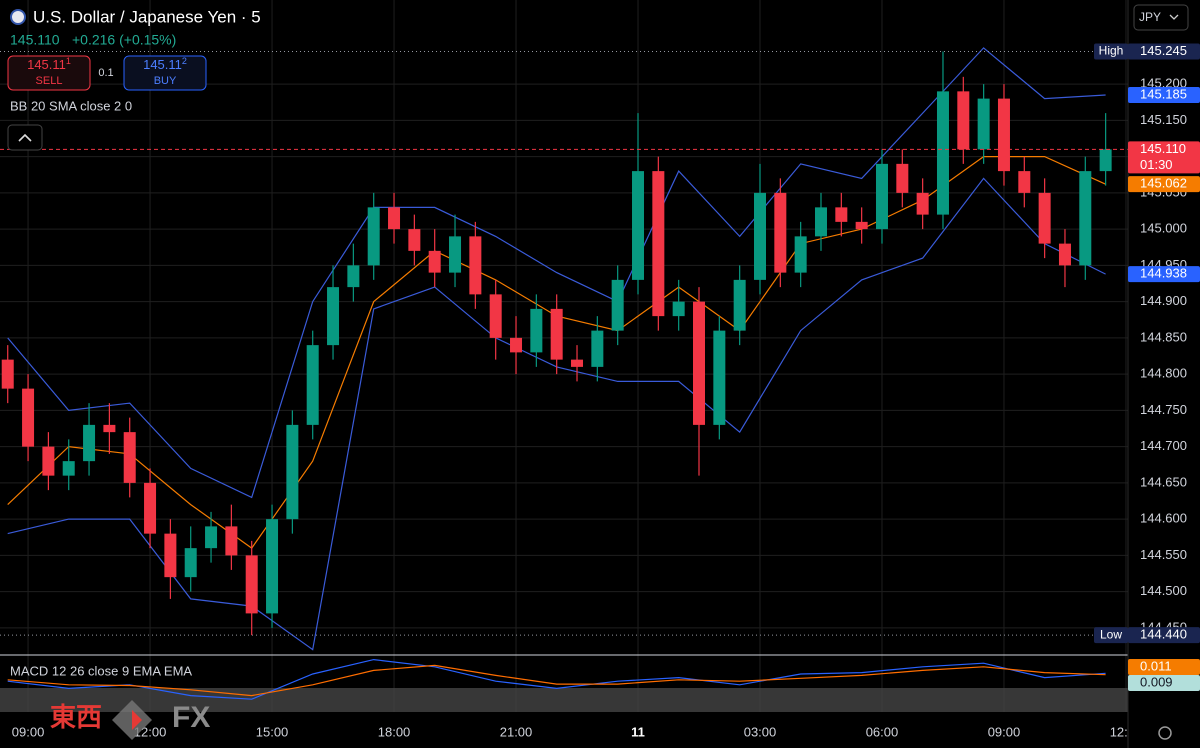  Describe the element at coordinates (564, 700) in the screenshot. I see `macd-watermark-band` at that location.